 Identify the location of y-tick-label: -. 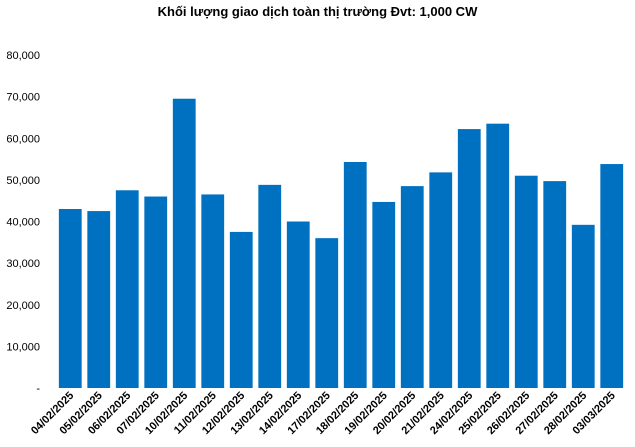
(38, 389).